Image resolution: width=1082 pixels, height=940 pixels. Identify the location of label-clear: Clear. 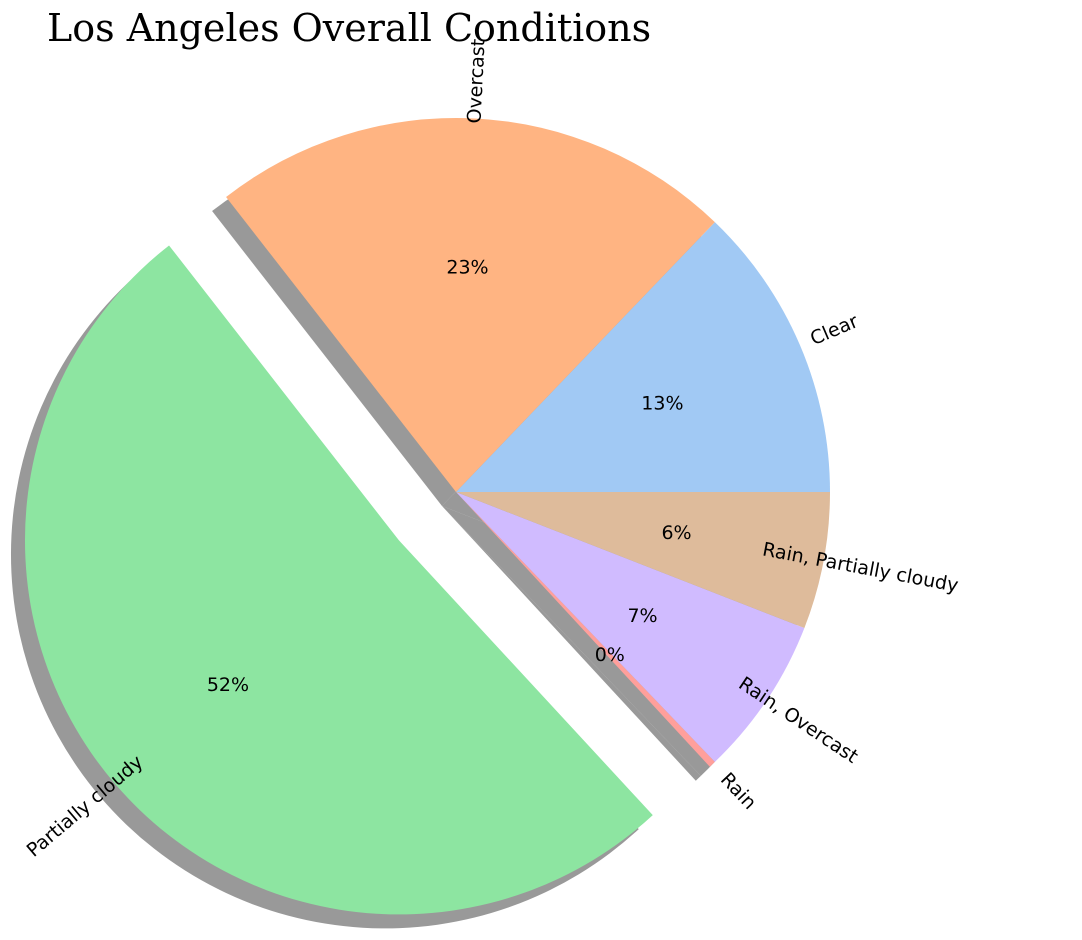
(834, 330).